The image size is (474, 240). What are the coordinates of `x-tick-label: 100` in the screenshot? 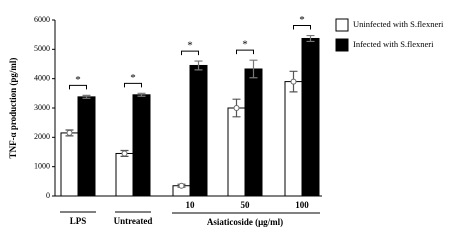 It's located at (302, 205).